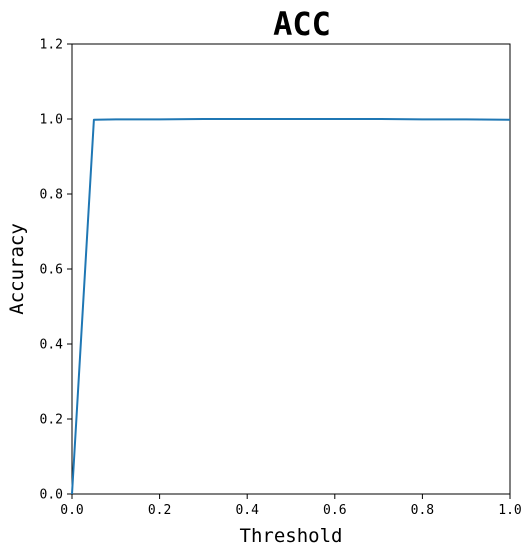  Describe the element at coordinates (51, 420) in the screenshot. I see `y-tick-label: 0.2` at that location.